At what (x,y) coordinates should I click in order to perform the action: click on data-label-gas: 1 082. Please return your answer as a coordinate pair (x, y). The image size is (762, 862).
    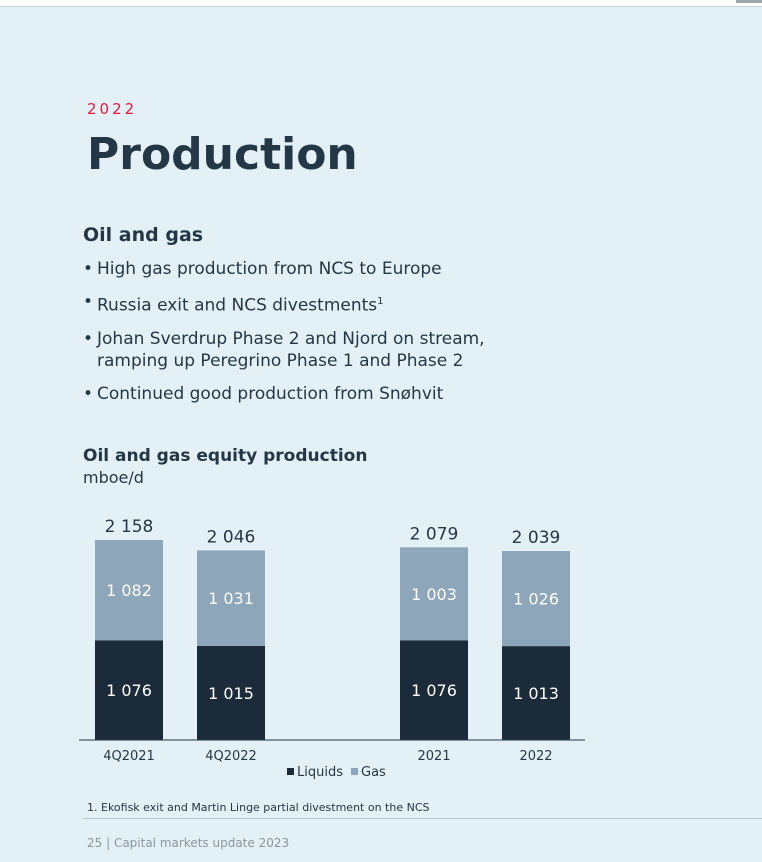
    Looking at the image, I should click on (129, 590).